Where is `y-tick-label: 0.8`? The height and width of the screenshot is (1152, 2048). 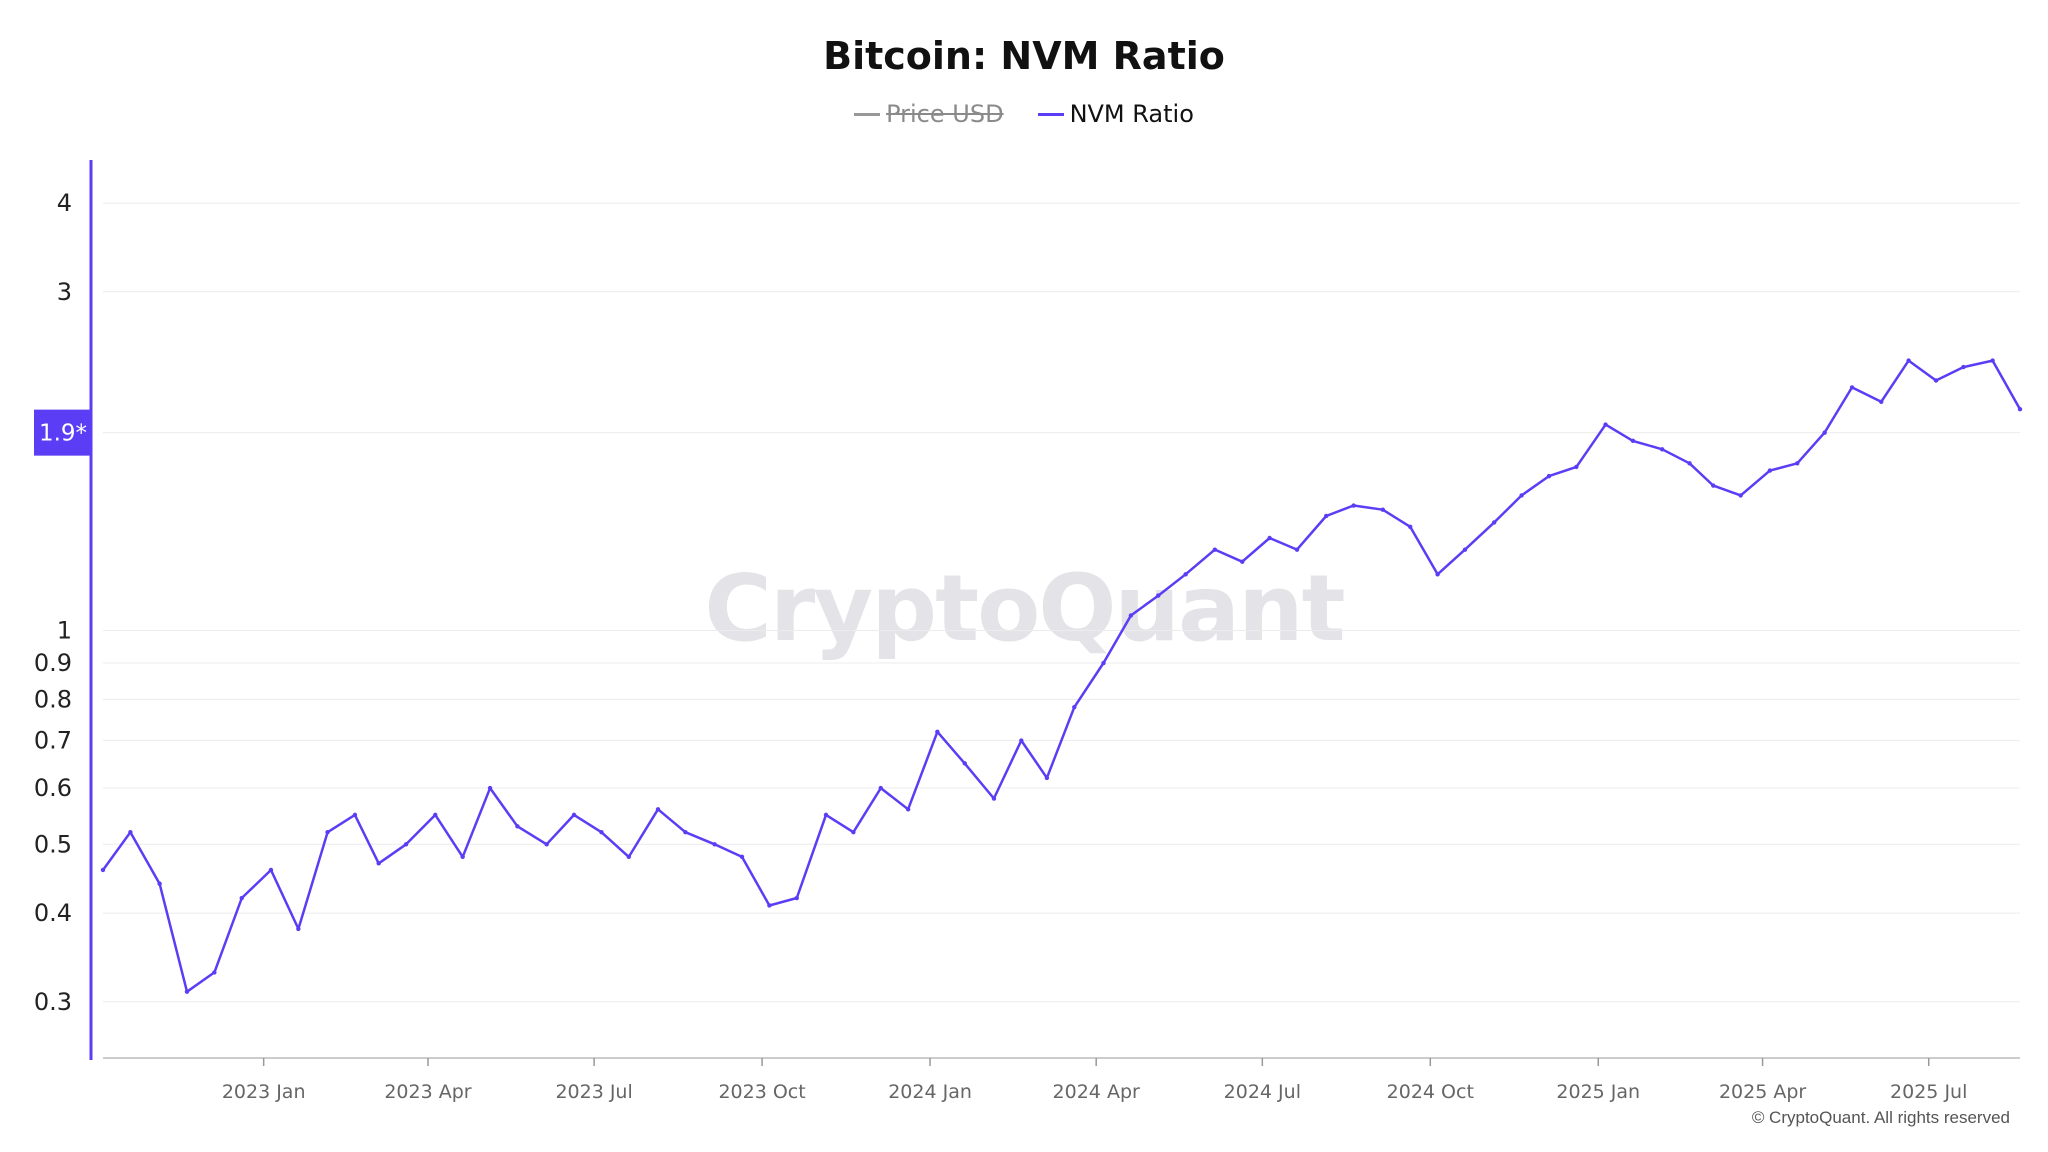
y-tick-label: 0.8 is located at coordinates (53, 699).